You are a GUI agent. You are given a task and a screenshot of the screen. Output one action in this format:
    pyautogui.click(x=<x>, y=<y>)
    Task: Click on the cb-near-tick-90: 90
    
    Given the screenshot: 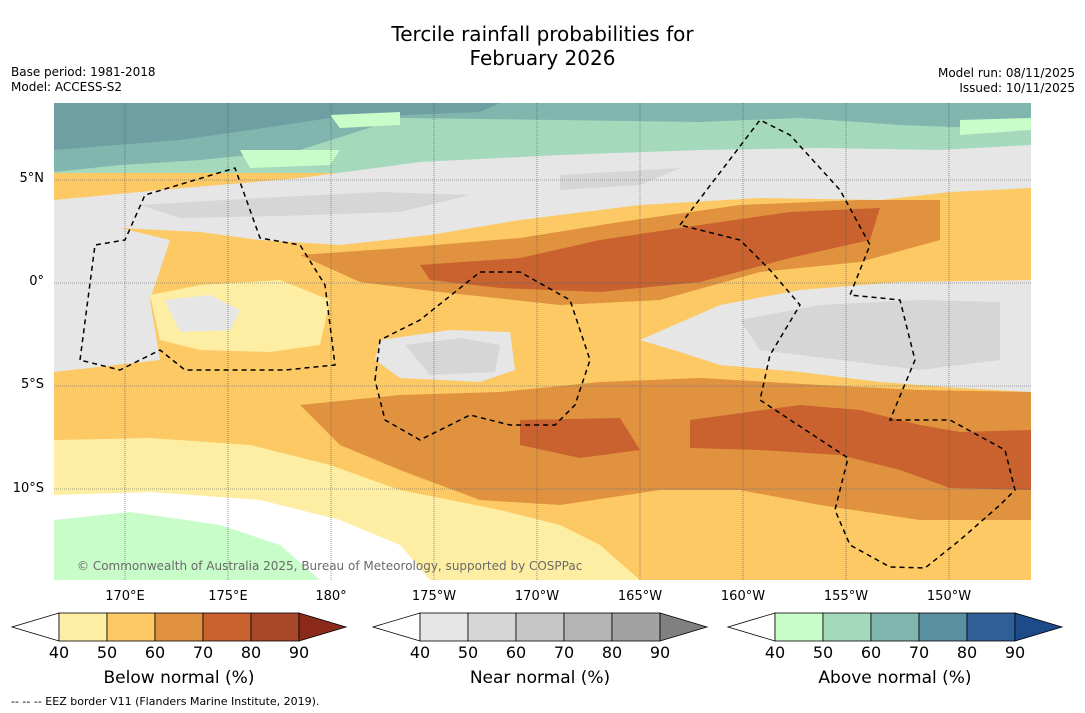 What is the action you would take?
    pyautogui.click(x=660, y=652)
    